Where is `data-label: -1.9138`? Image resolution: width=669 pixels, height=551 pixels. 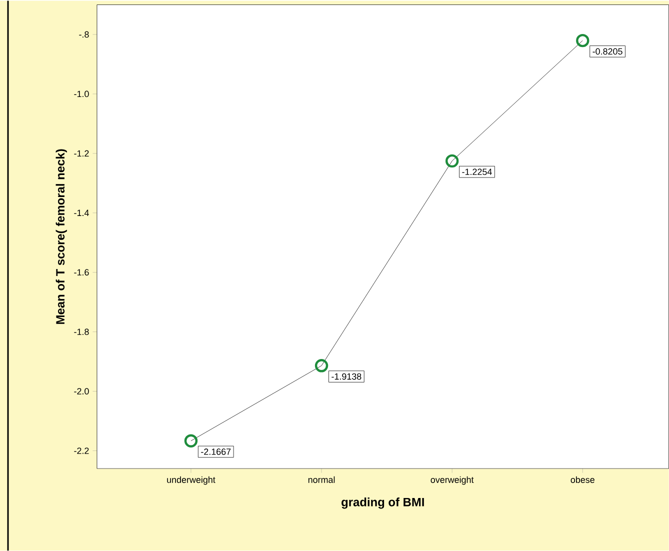
data-label: -1.9138 is located at coordinates (347, 376).